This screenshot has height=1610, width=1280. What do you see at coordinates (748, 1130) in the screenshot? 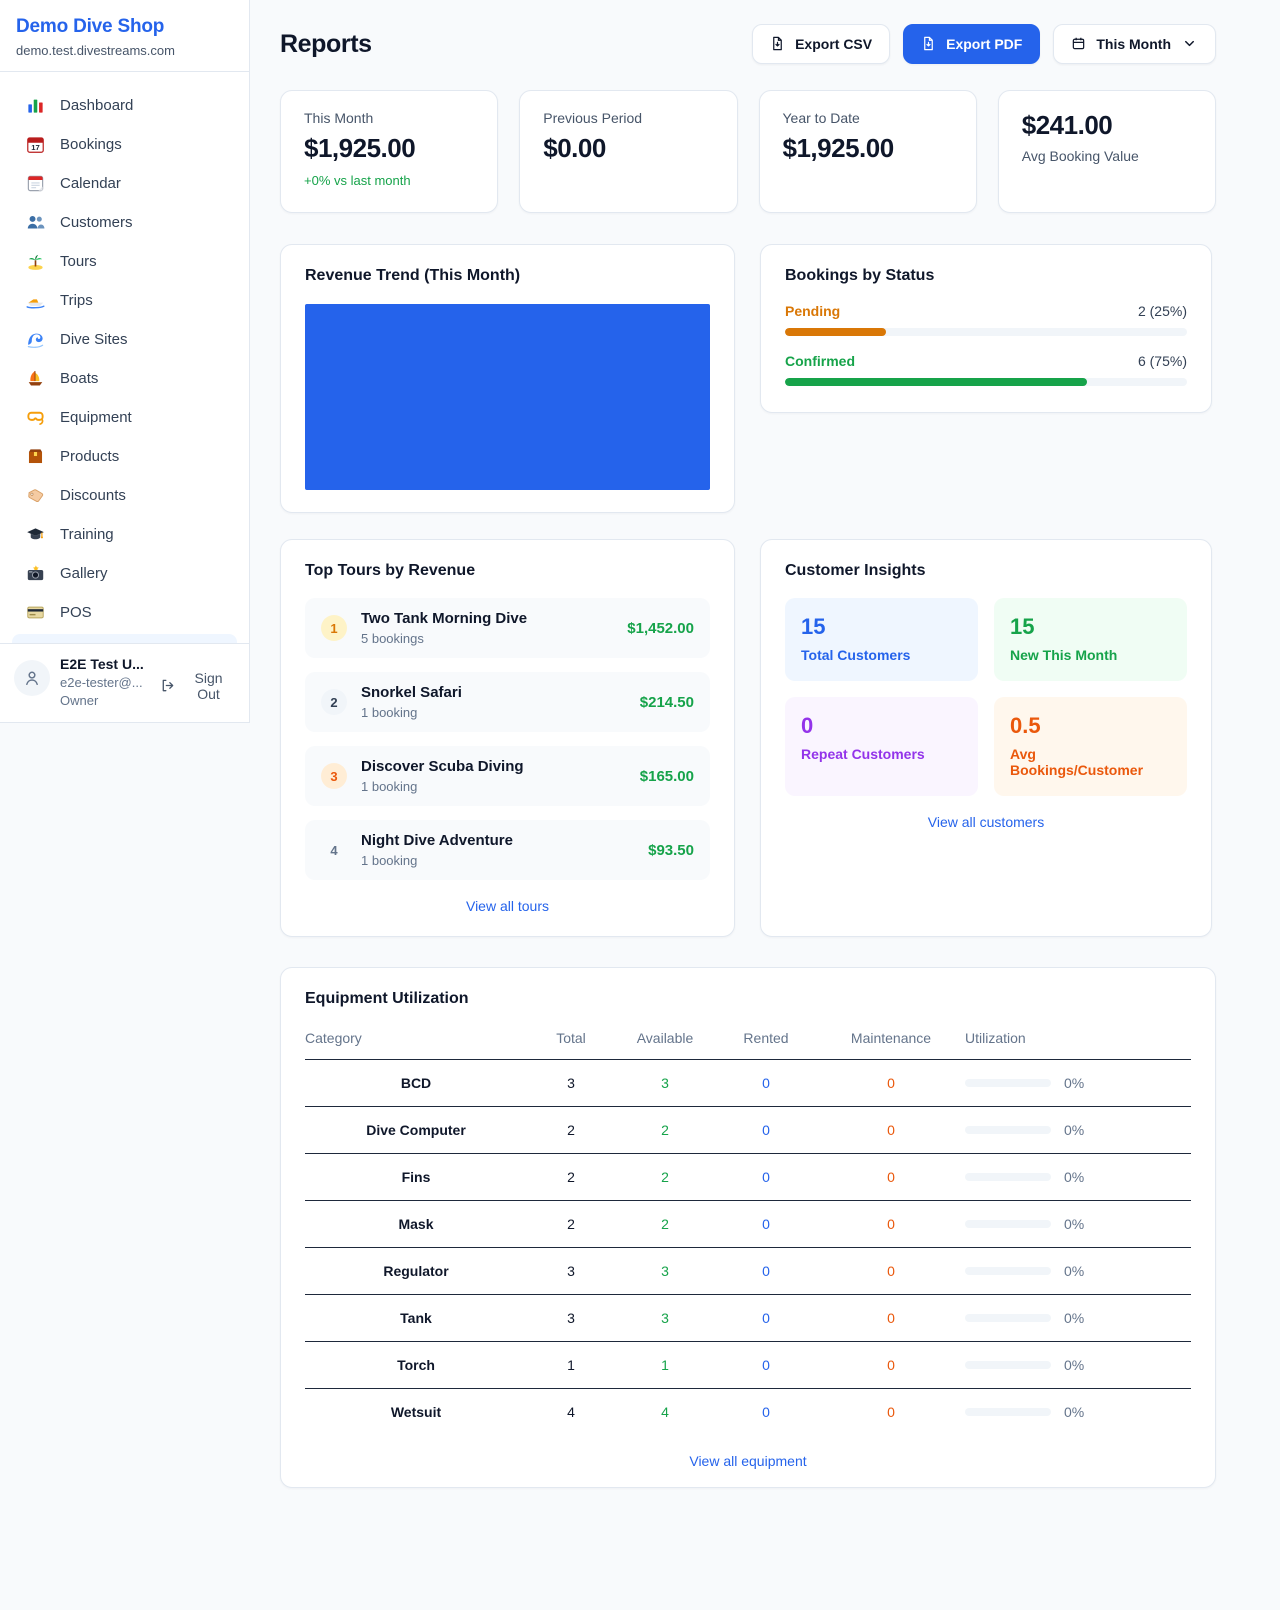
I see `table-row: Dive Computer 2 2 0 0 0%` at bounding box center [748, 1130].